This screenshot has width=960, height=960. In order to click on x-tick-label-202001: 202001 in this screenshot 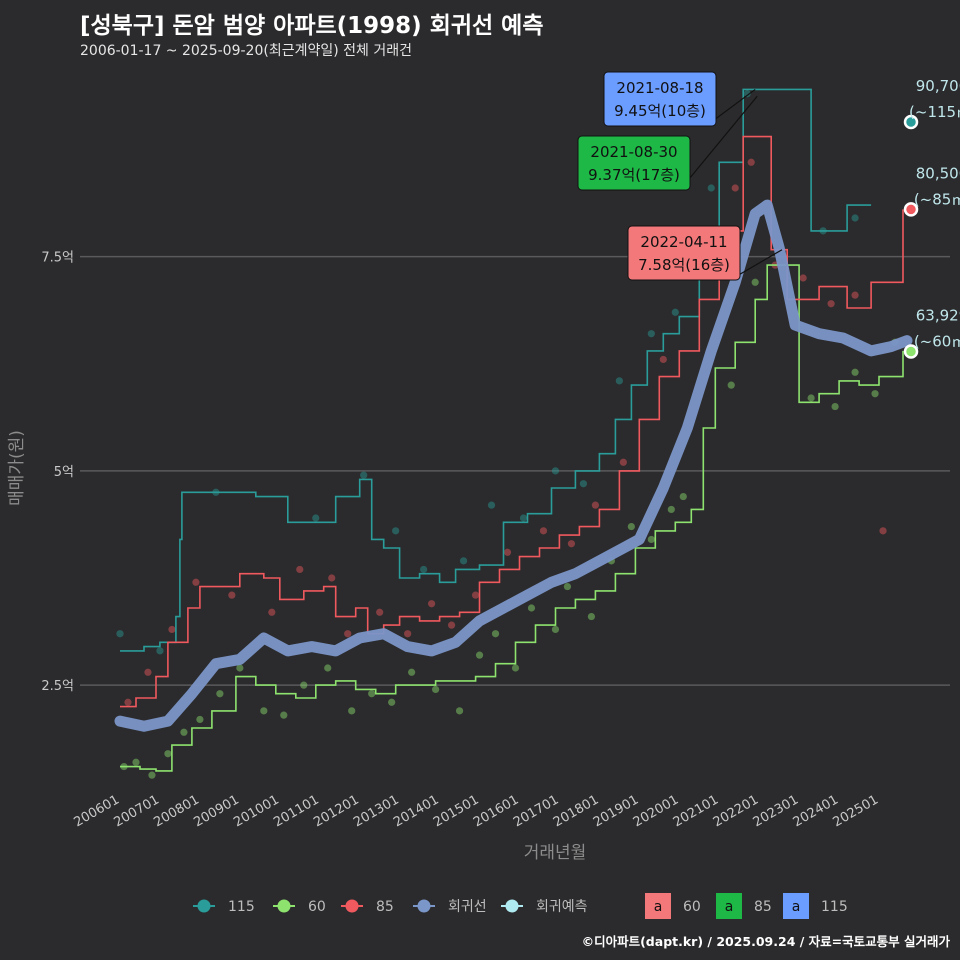, I will do `click(656, 811)`.